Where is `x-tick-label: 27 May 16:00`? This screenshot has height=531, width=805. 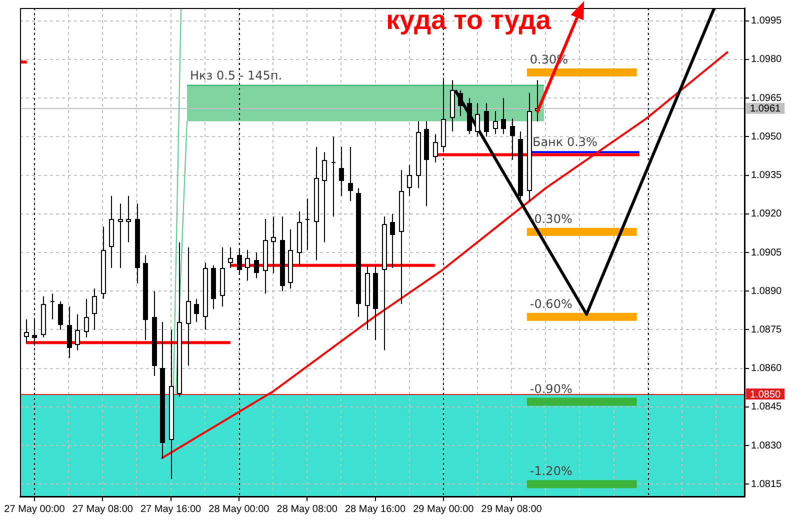 x-tick-label: 27 May 16:00 is located at coordinates (171, 509).